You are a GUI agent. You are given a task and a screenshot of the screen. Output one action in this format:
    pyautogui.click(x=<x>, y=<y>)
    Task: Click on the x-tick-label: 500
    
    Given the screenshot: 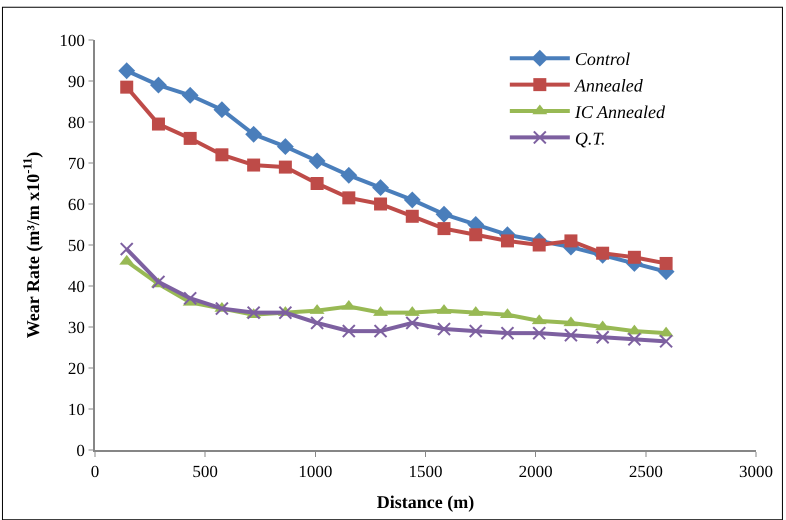 What is the action you would take?
    pyautogui.click(x=205, y=472)
    